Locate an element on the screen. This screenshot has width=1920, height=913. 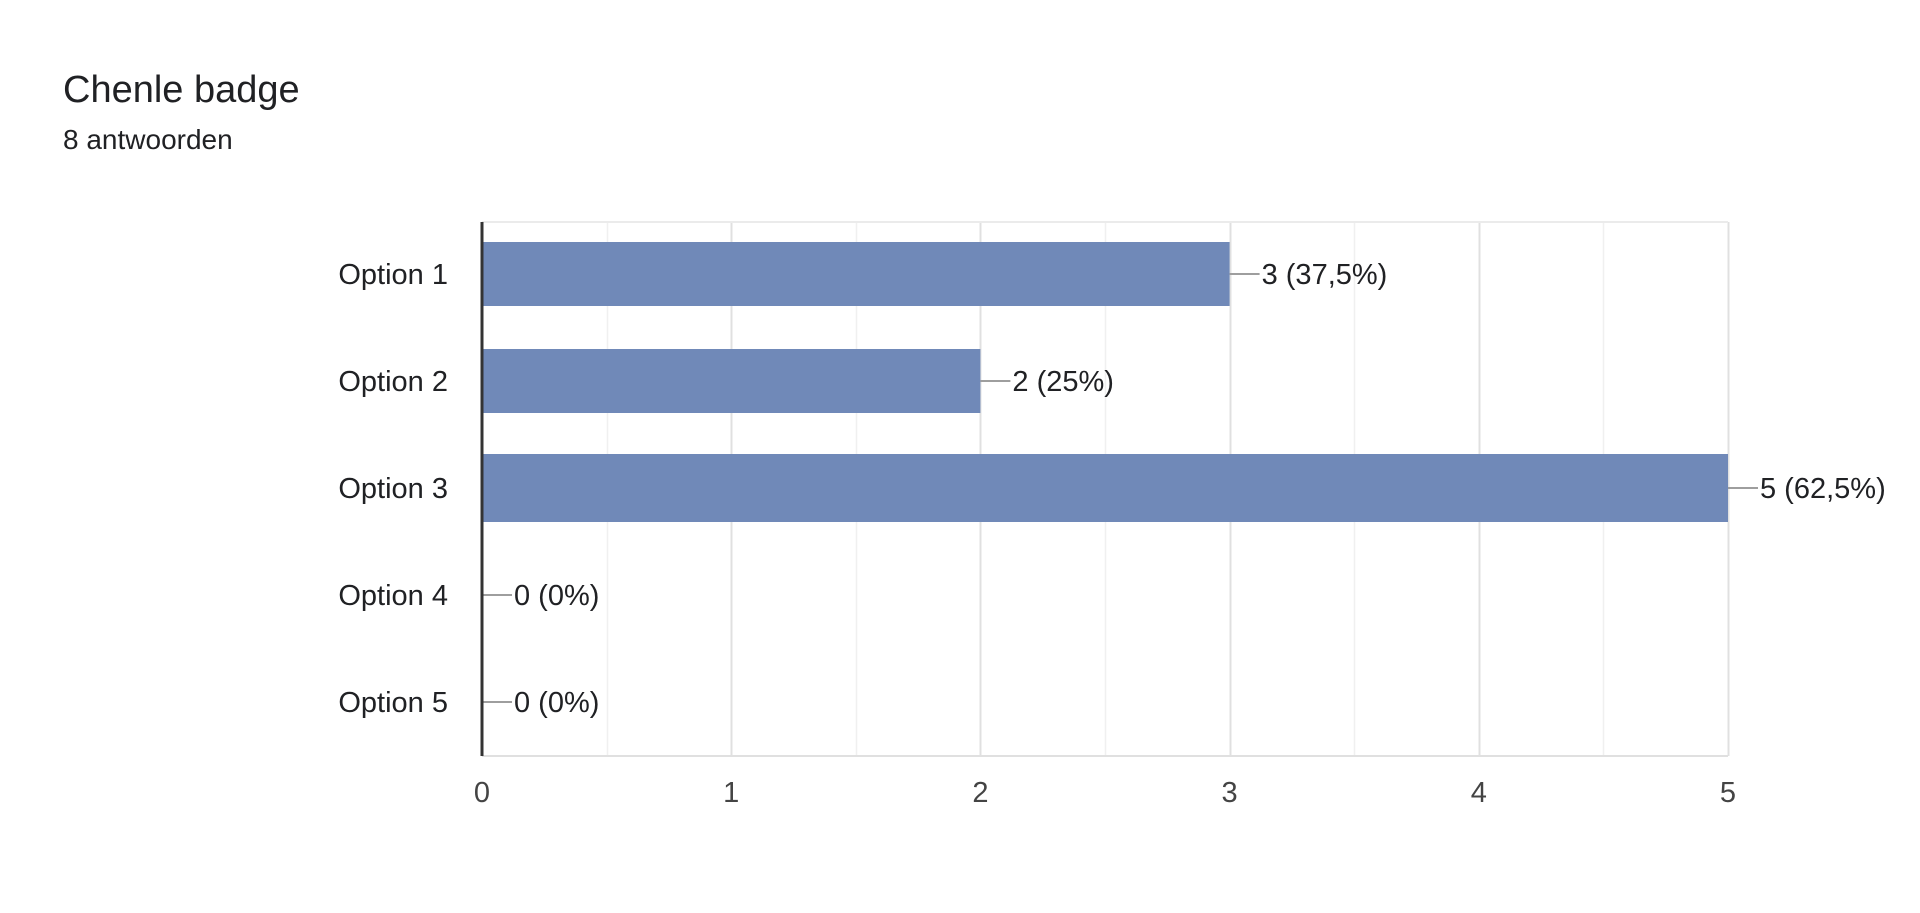
category-label: Option 3 is located at coordinates (393, 489).